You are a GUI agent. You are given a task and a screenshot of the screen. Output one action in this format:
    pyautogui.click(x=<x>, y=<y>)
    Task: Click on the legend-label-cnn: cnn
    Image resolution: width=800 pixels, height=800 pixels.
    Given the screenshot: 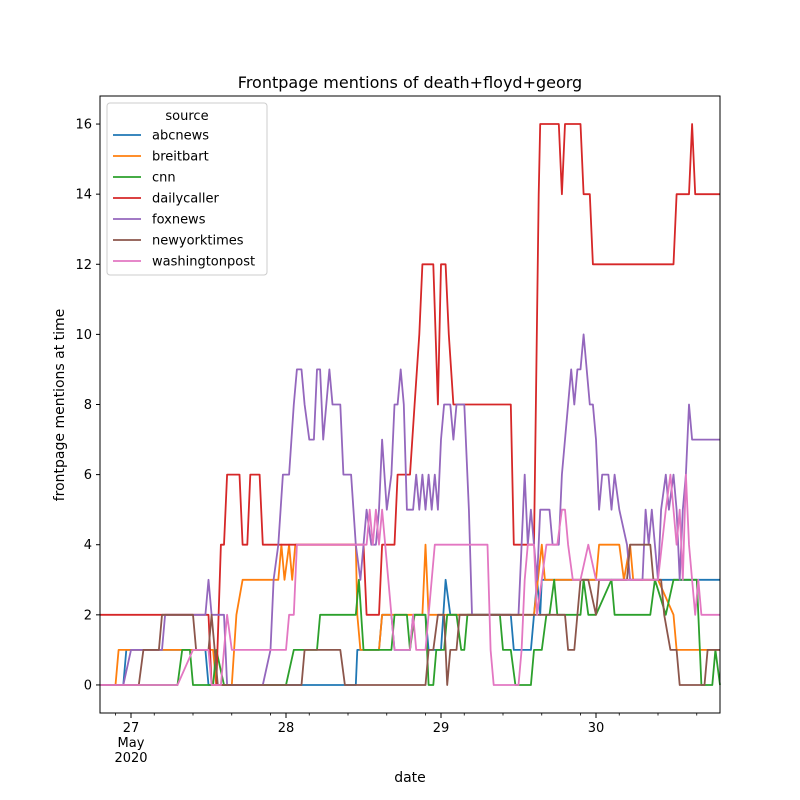 What is the action you would take?
    pyautogui.click(x=164, y=178)
    